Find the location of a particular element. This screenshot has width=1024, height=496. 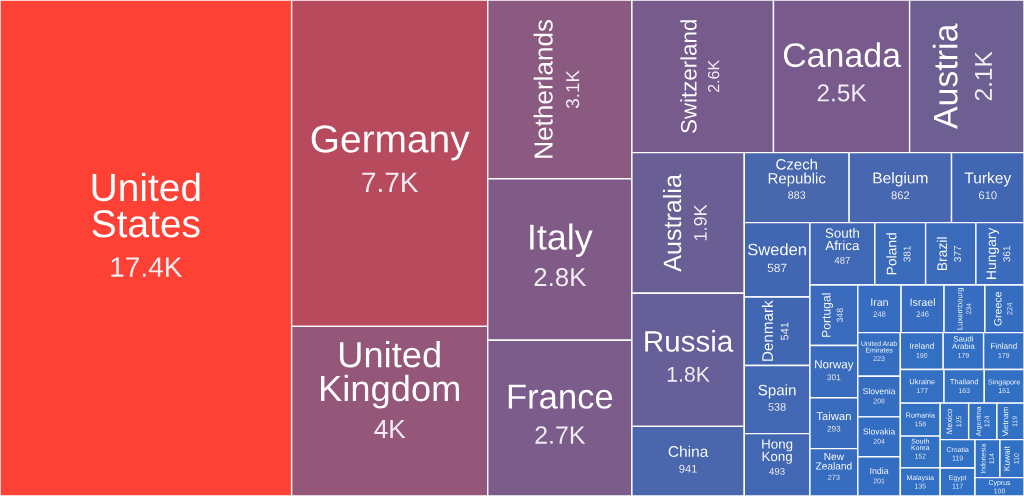

category-label: Hong Kong is located at coordinates (777, 451).